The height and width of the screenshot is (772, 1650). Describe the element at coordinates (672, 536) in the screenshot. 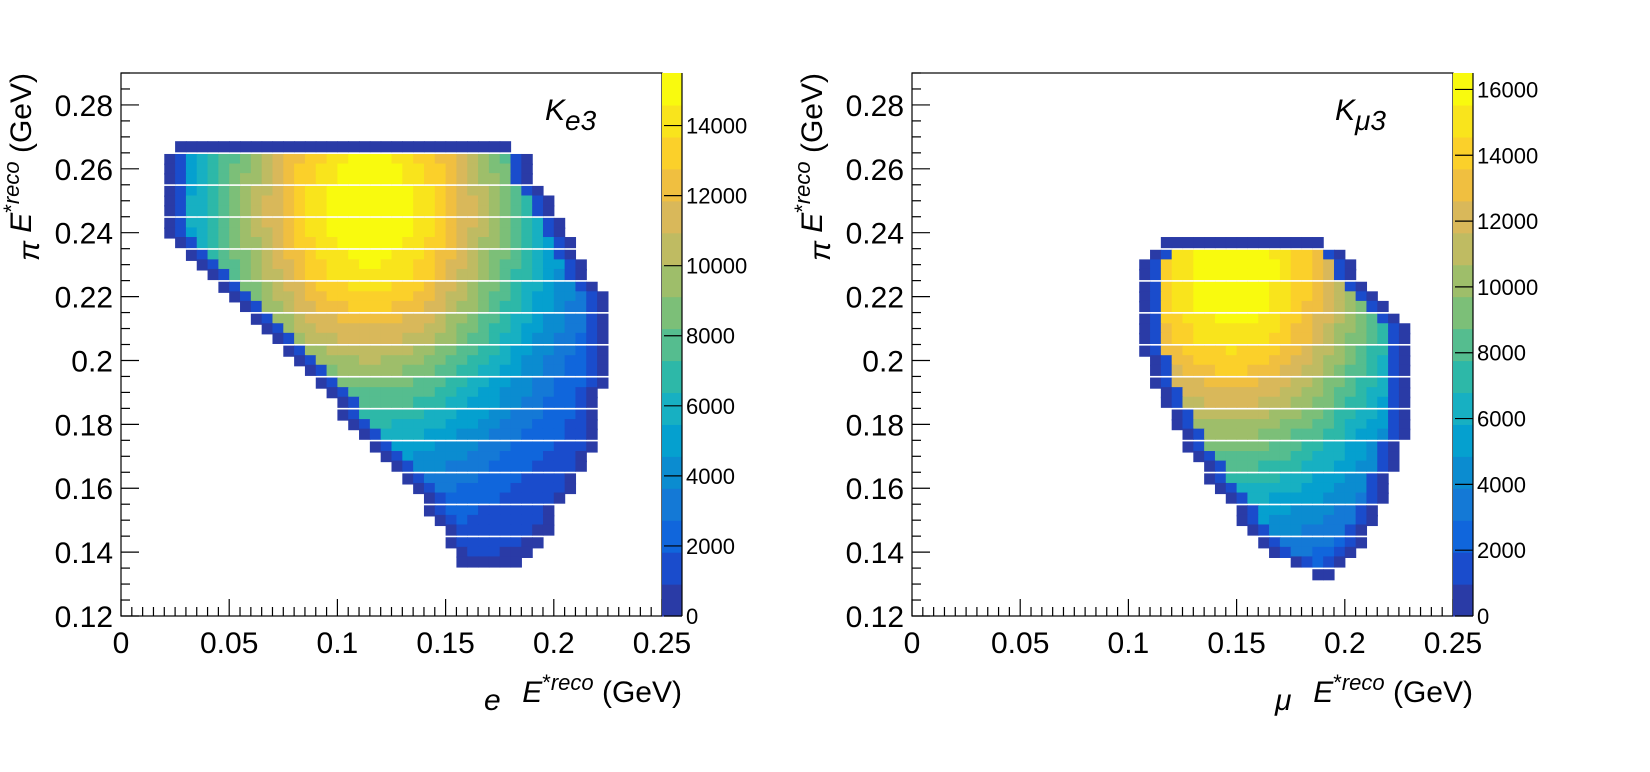

I see `colorbar-segment` at that location.